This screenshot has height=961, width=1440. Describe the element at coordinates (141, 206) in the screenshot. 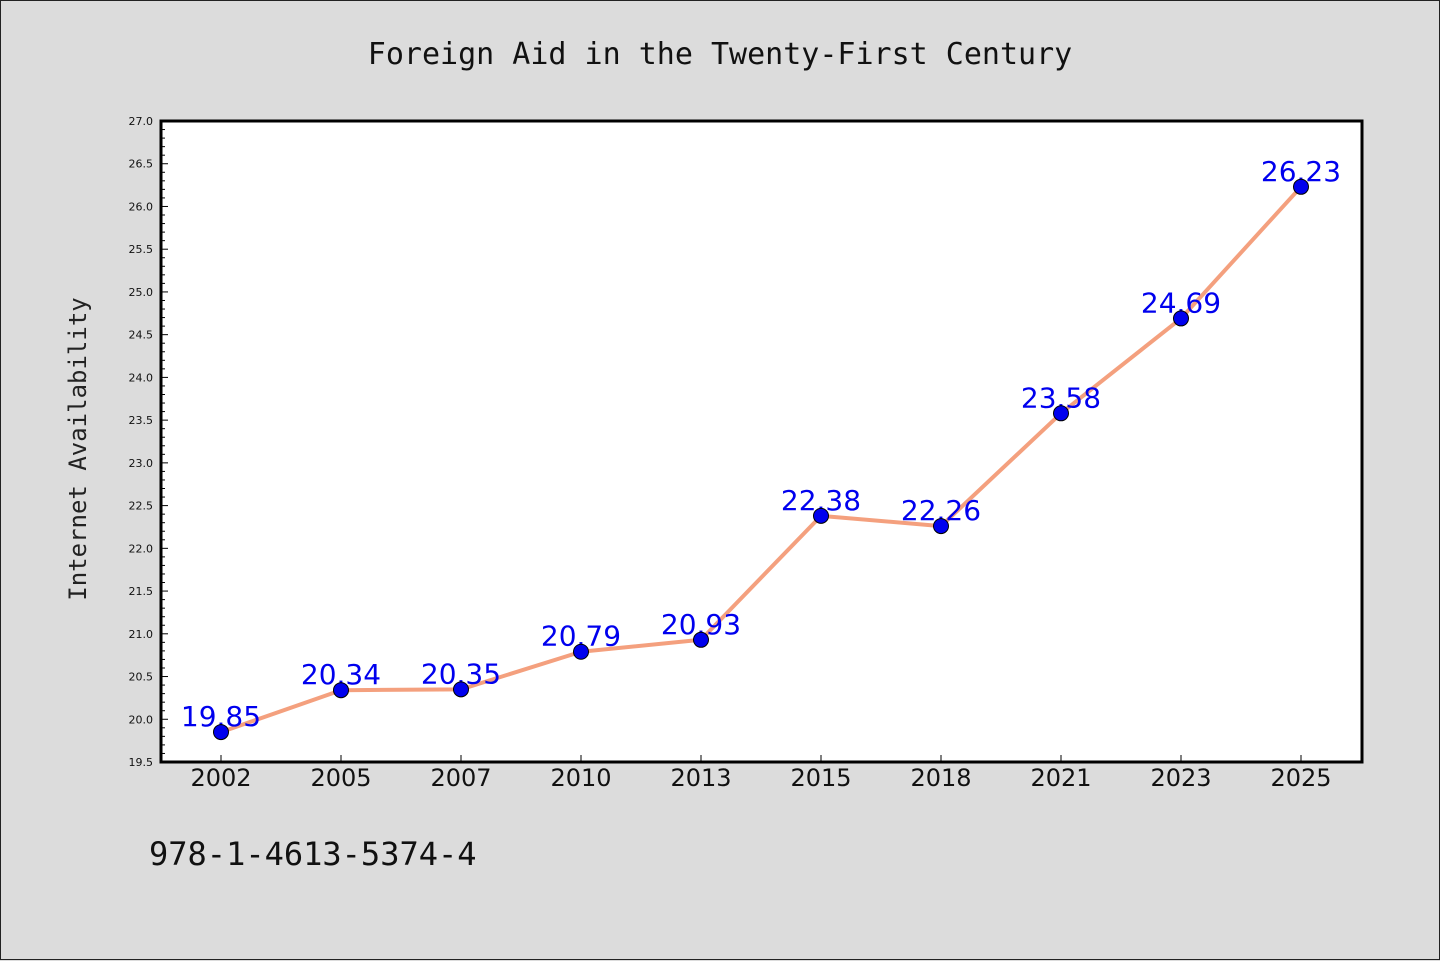

I see `y-tick-label: 26.0` at that location.